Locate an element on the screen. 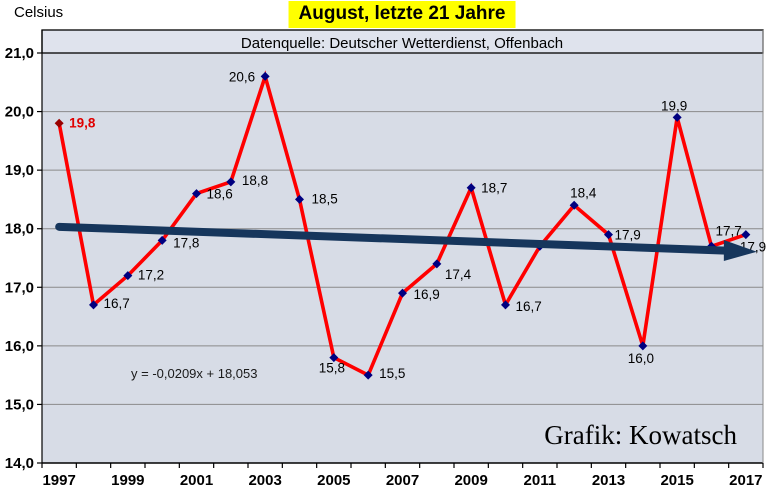  data-point-2017 is located at coordinates (746, 235).